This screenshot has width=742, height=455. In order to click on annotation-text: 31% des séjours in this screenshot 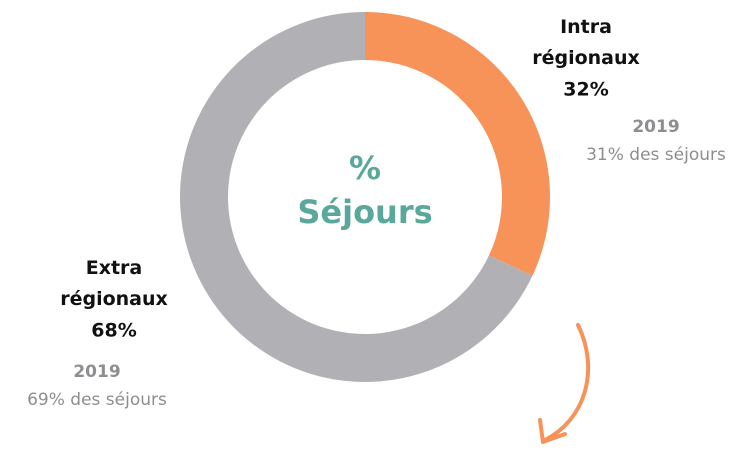, I will do `click(656, 155)`.